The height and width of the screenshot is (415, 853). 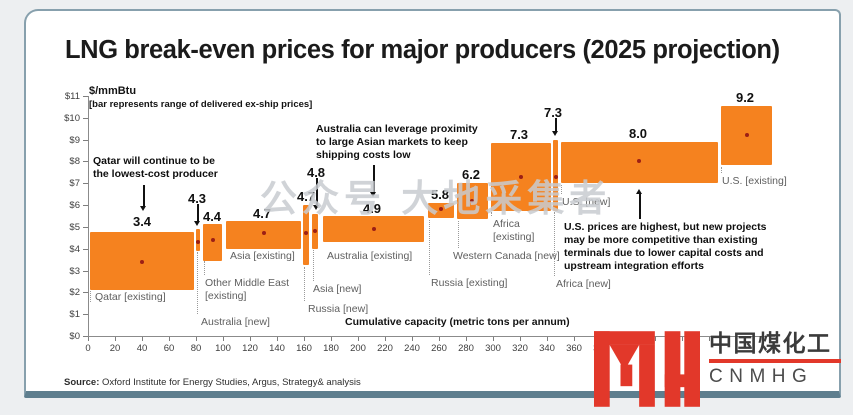 I want to click on y-axis-tick-label: $10, so click(x=72, y=118).